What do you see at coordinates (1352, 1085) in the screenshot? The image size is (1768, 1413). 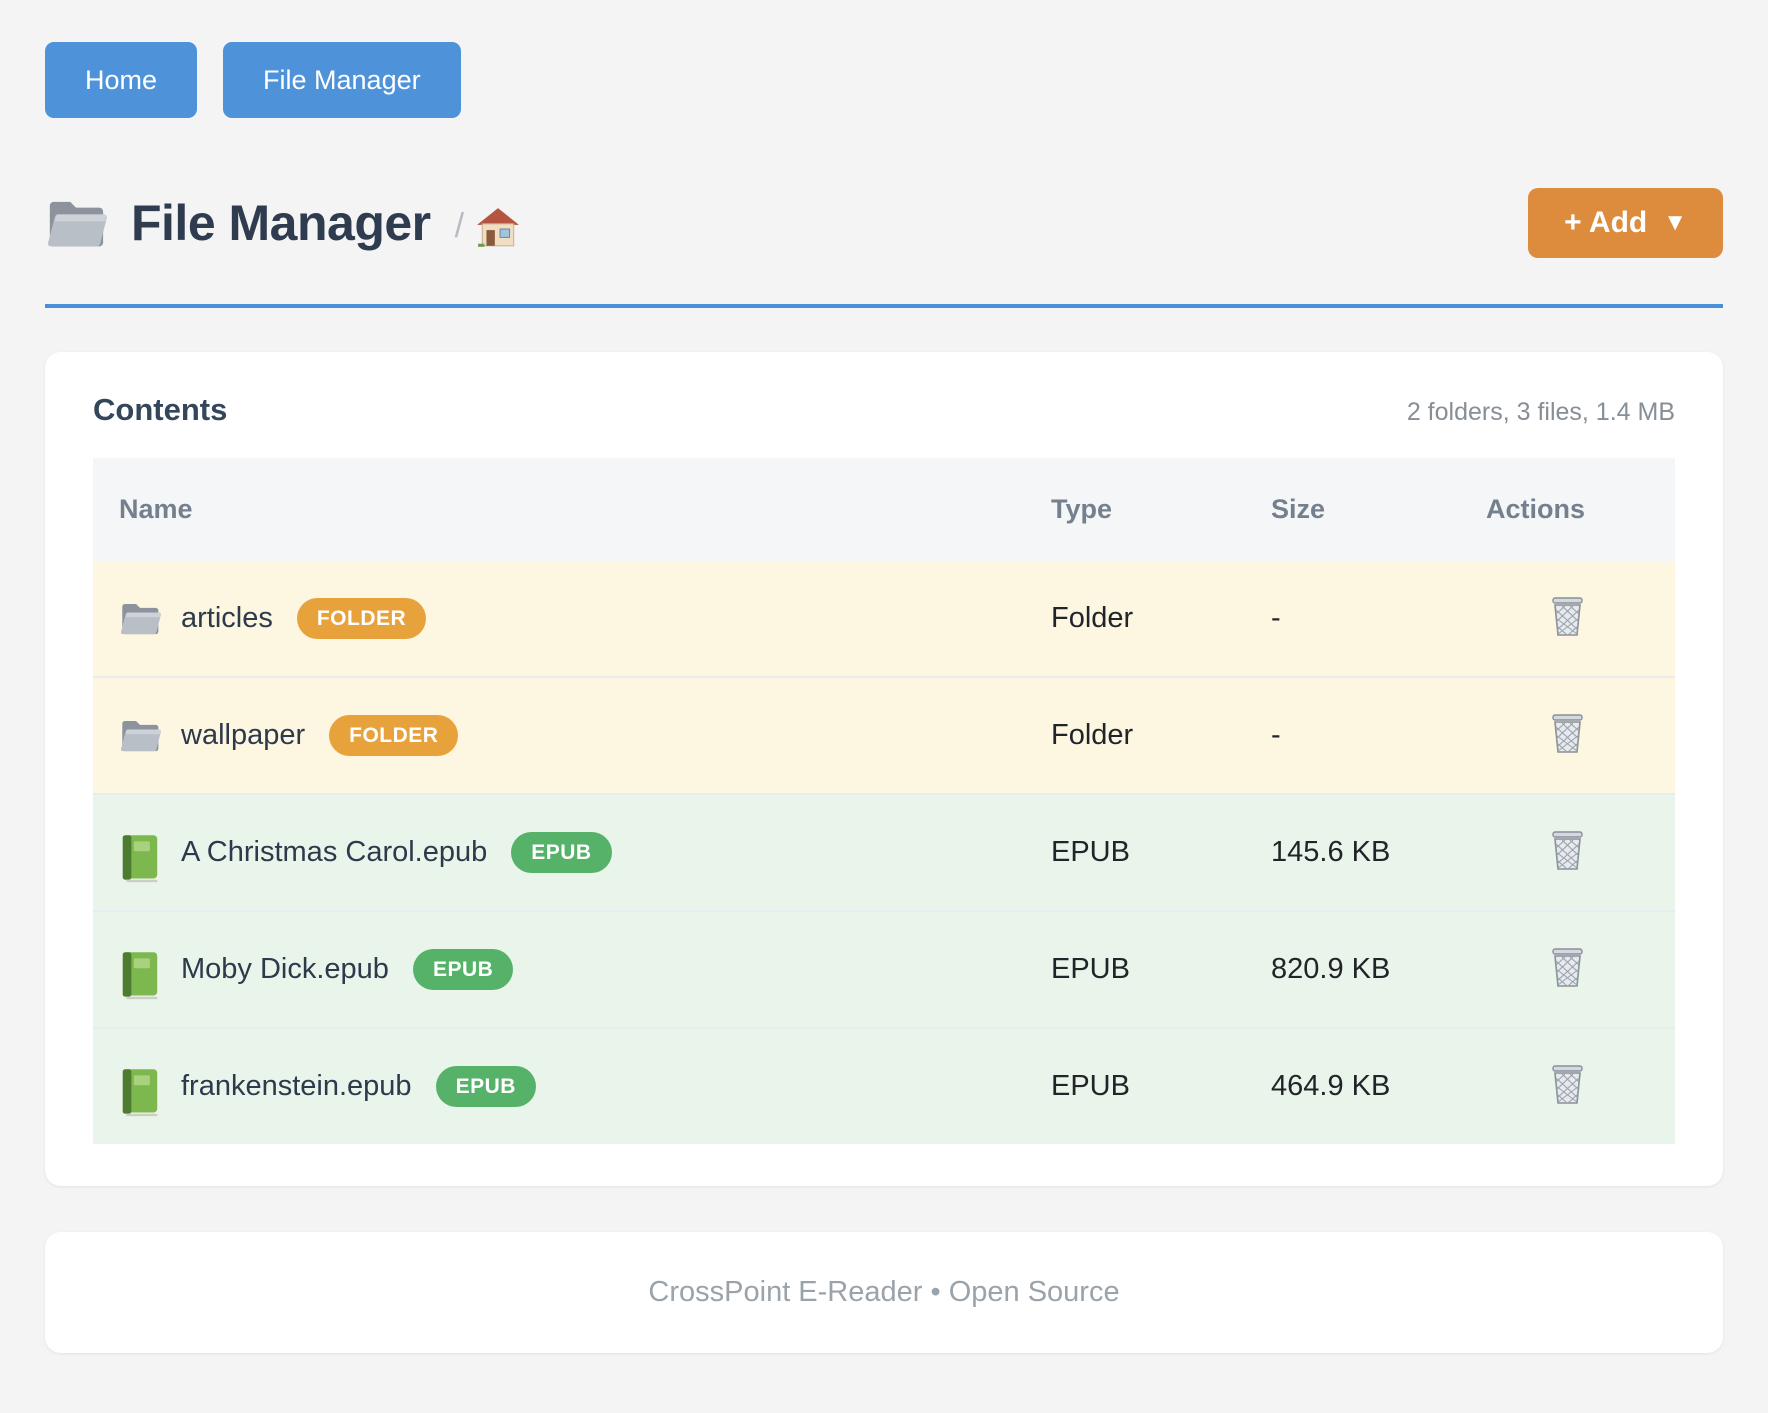 I see `file-size: 464.9 KB` at bounding box center [1352, 1085].